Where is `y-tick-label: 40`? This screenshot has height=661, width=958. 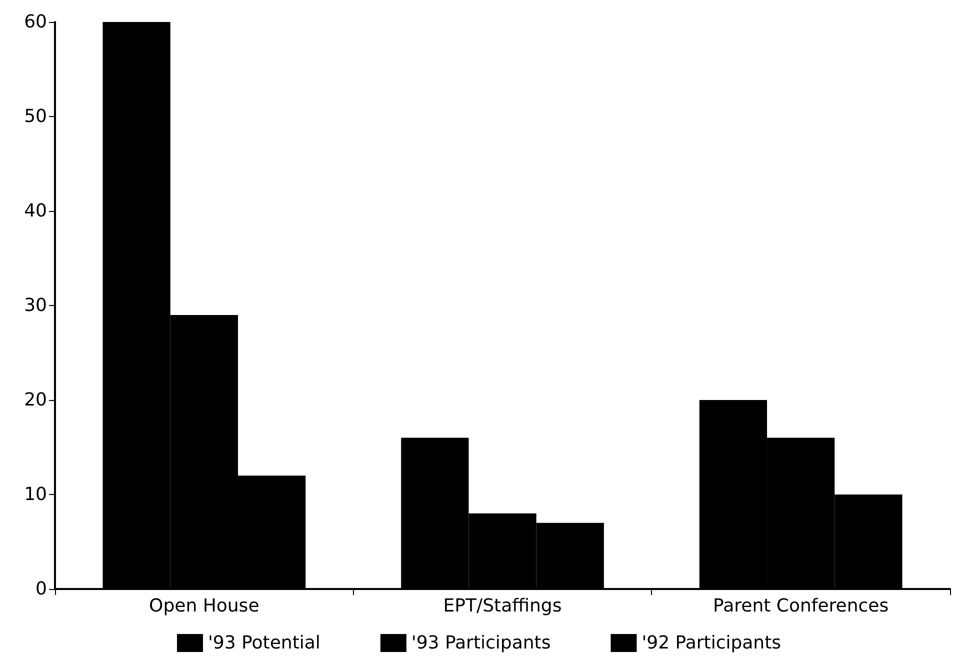 y-tick-label: 40 is located at coordinates (35, 211).